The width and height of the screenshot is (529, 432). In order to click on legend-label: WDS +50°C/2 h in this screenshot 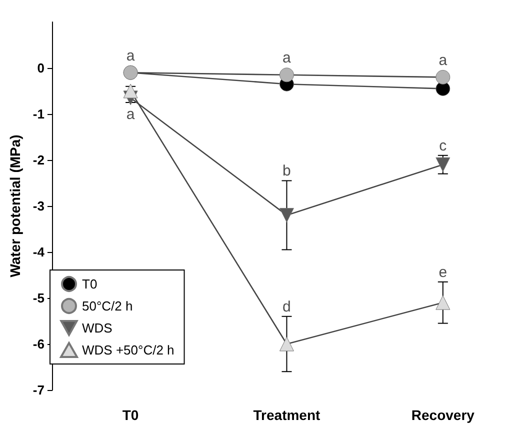, I will do `click(128, 350)`.